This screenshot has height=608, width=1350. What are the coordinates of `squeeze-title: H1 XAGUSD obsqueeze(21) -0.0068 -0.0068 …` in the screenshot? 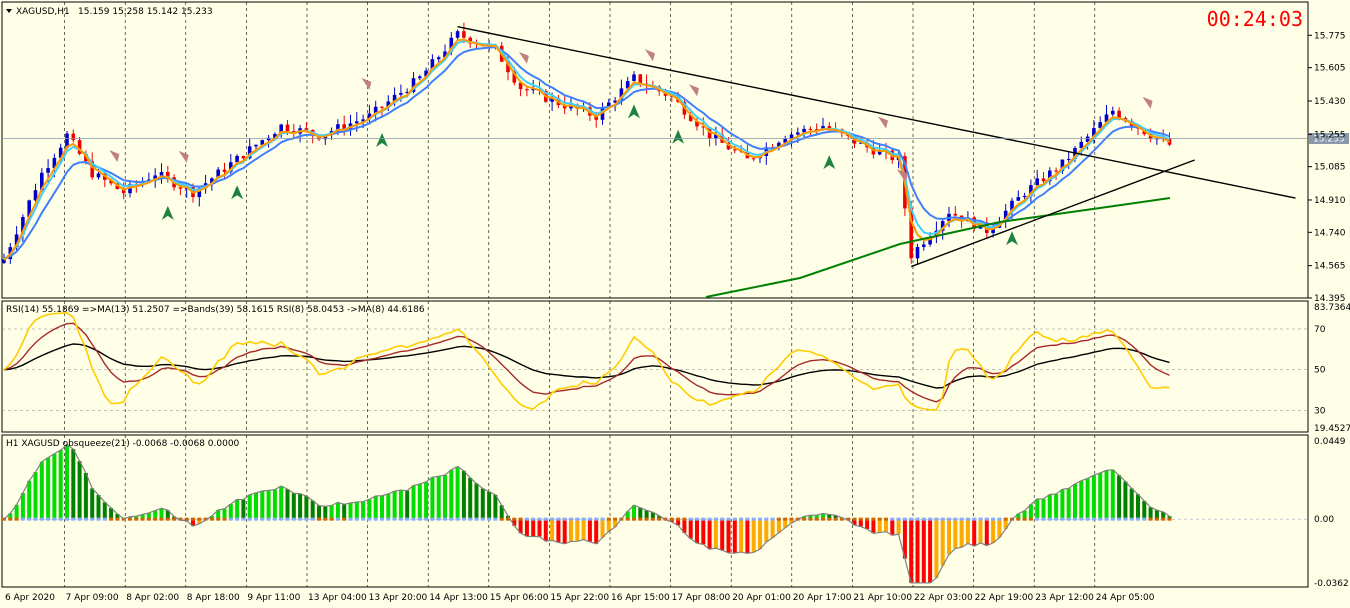 It's located at (123, 444).